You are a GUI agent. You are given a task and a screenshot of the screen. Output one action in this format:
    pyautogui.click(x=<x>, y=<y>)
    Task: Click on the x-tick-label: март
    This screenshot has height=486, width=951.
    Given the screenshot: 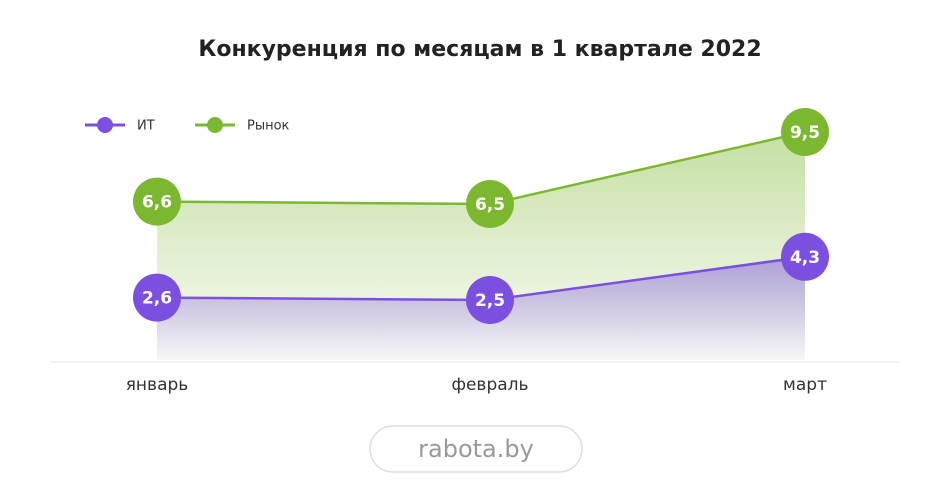 What is the action you would take?
    pyautogui.click(x=805, y=385)
    